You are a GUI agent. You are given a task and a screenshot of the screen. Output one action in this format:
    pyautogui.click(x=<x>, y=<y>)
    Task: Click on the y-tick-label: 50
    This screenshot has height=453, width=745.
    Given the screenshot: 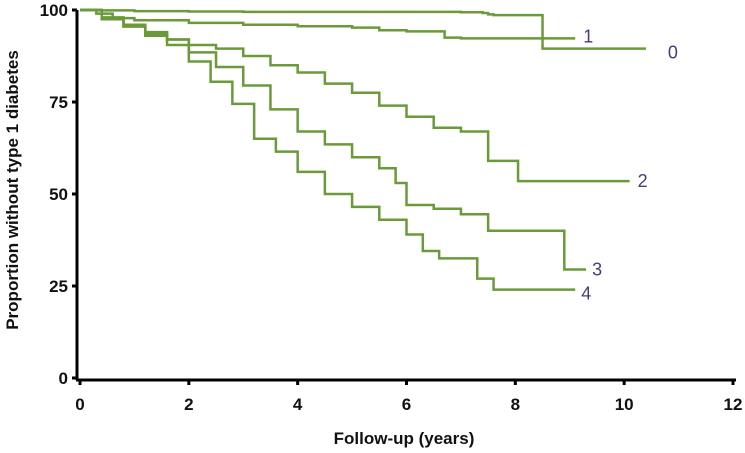 What is the action you would take?
    pyautogui.click(x=58, y=194)
    